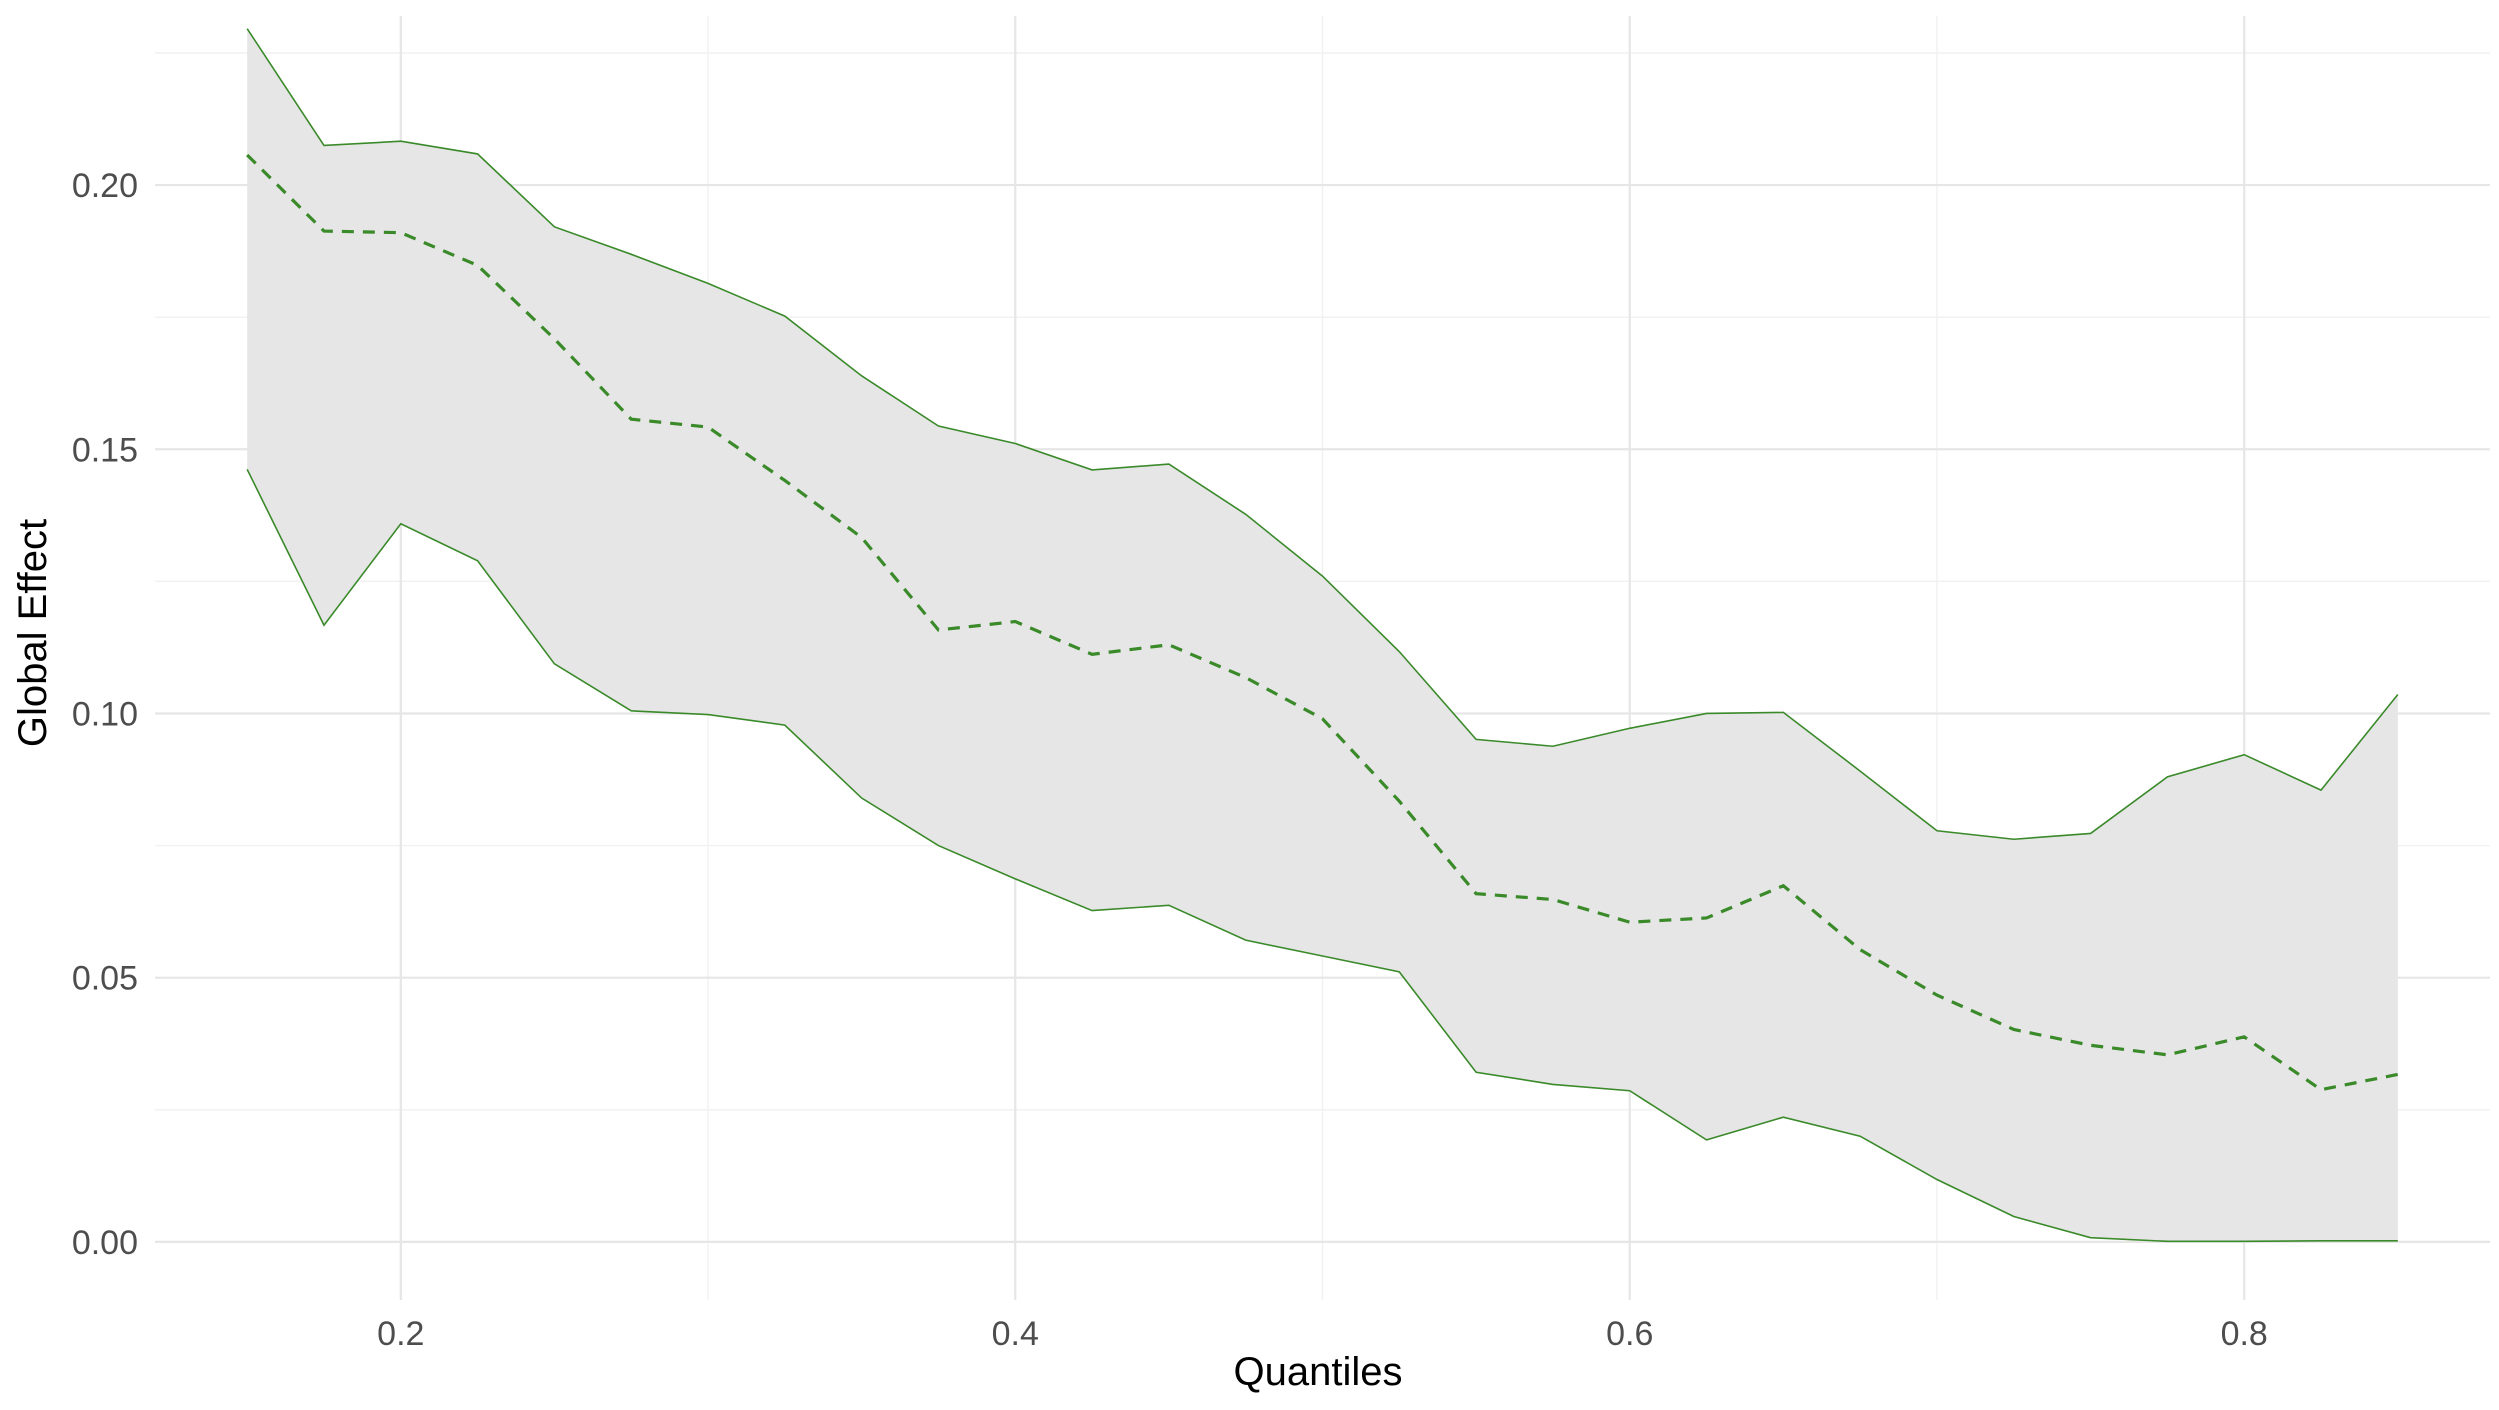 The image size is (2499, 1410). I want to click on y-tick-label-1: 0.05, so click(105, 979).